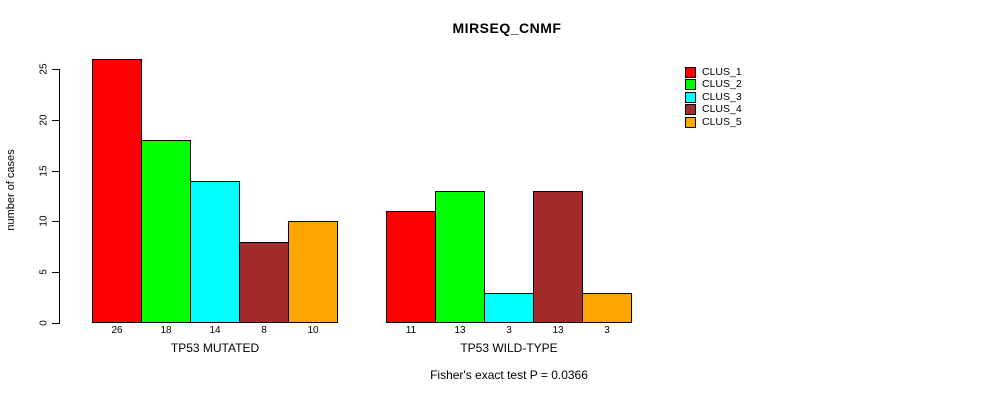 The image size is (990, 400). Describe the element at coordinates (44, 221) in the screenshot. I see `y-tick-label: 10` at that location.